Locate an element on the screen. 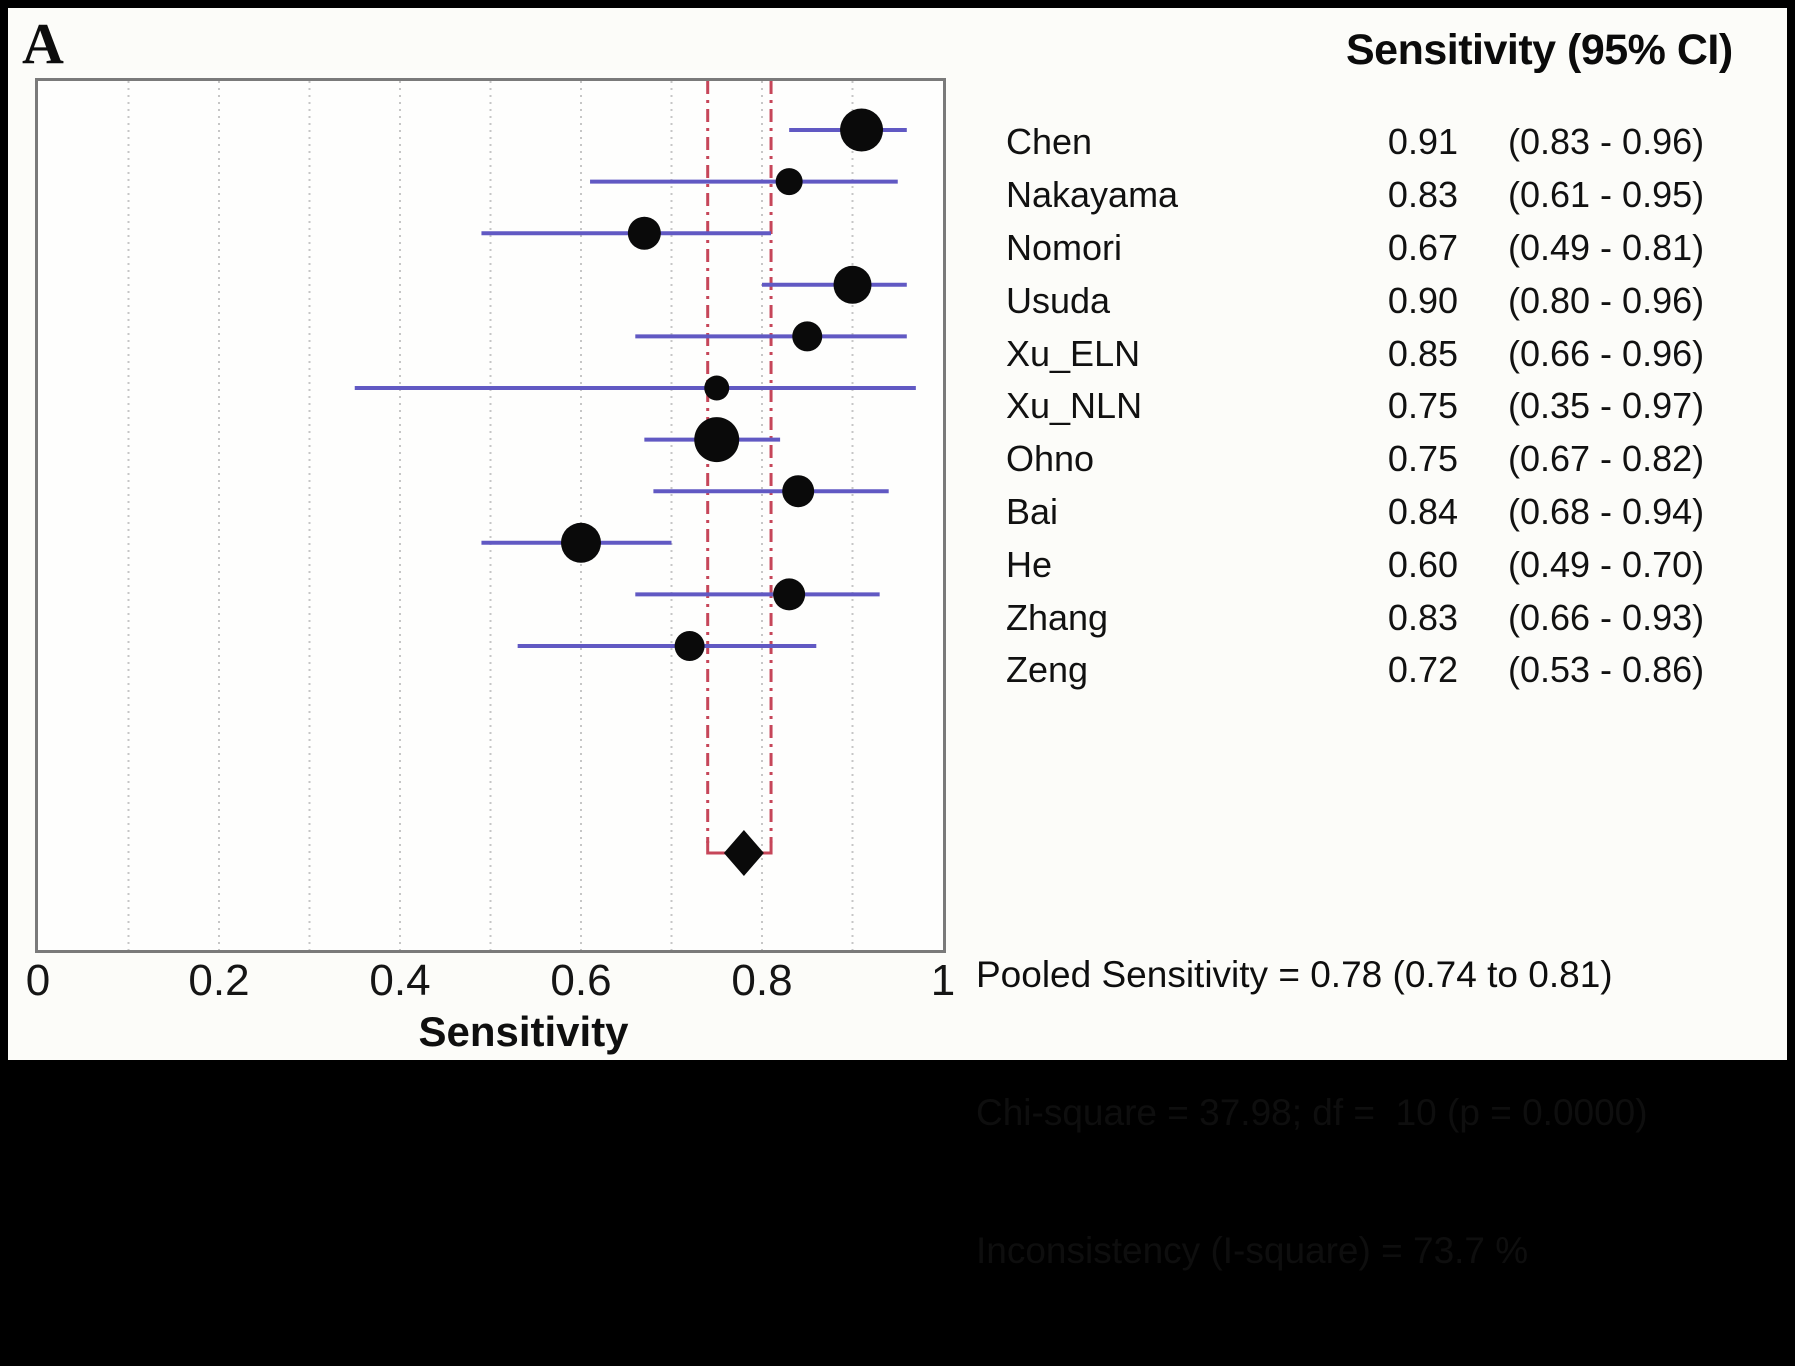 The height and width of the screenshot is (1366, 1795). sensitivity-value: 0.84 is located at coordinates (1422, 511).